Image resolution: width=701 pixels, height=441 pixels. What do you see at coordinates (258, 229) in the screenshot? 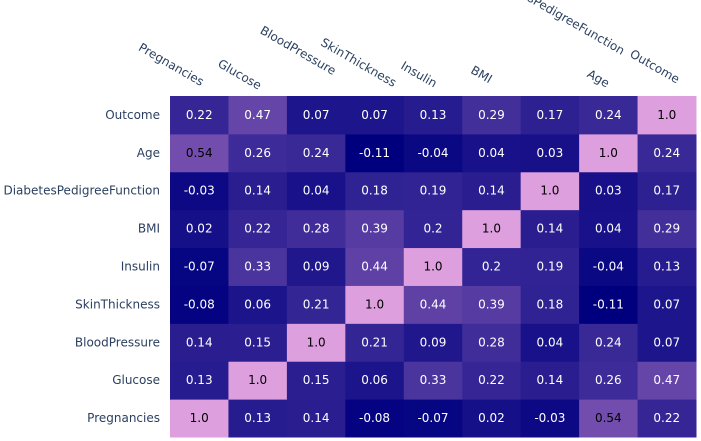
I see `heatmap-cell-bmi-glucose` at bounding box center [258, 229].